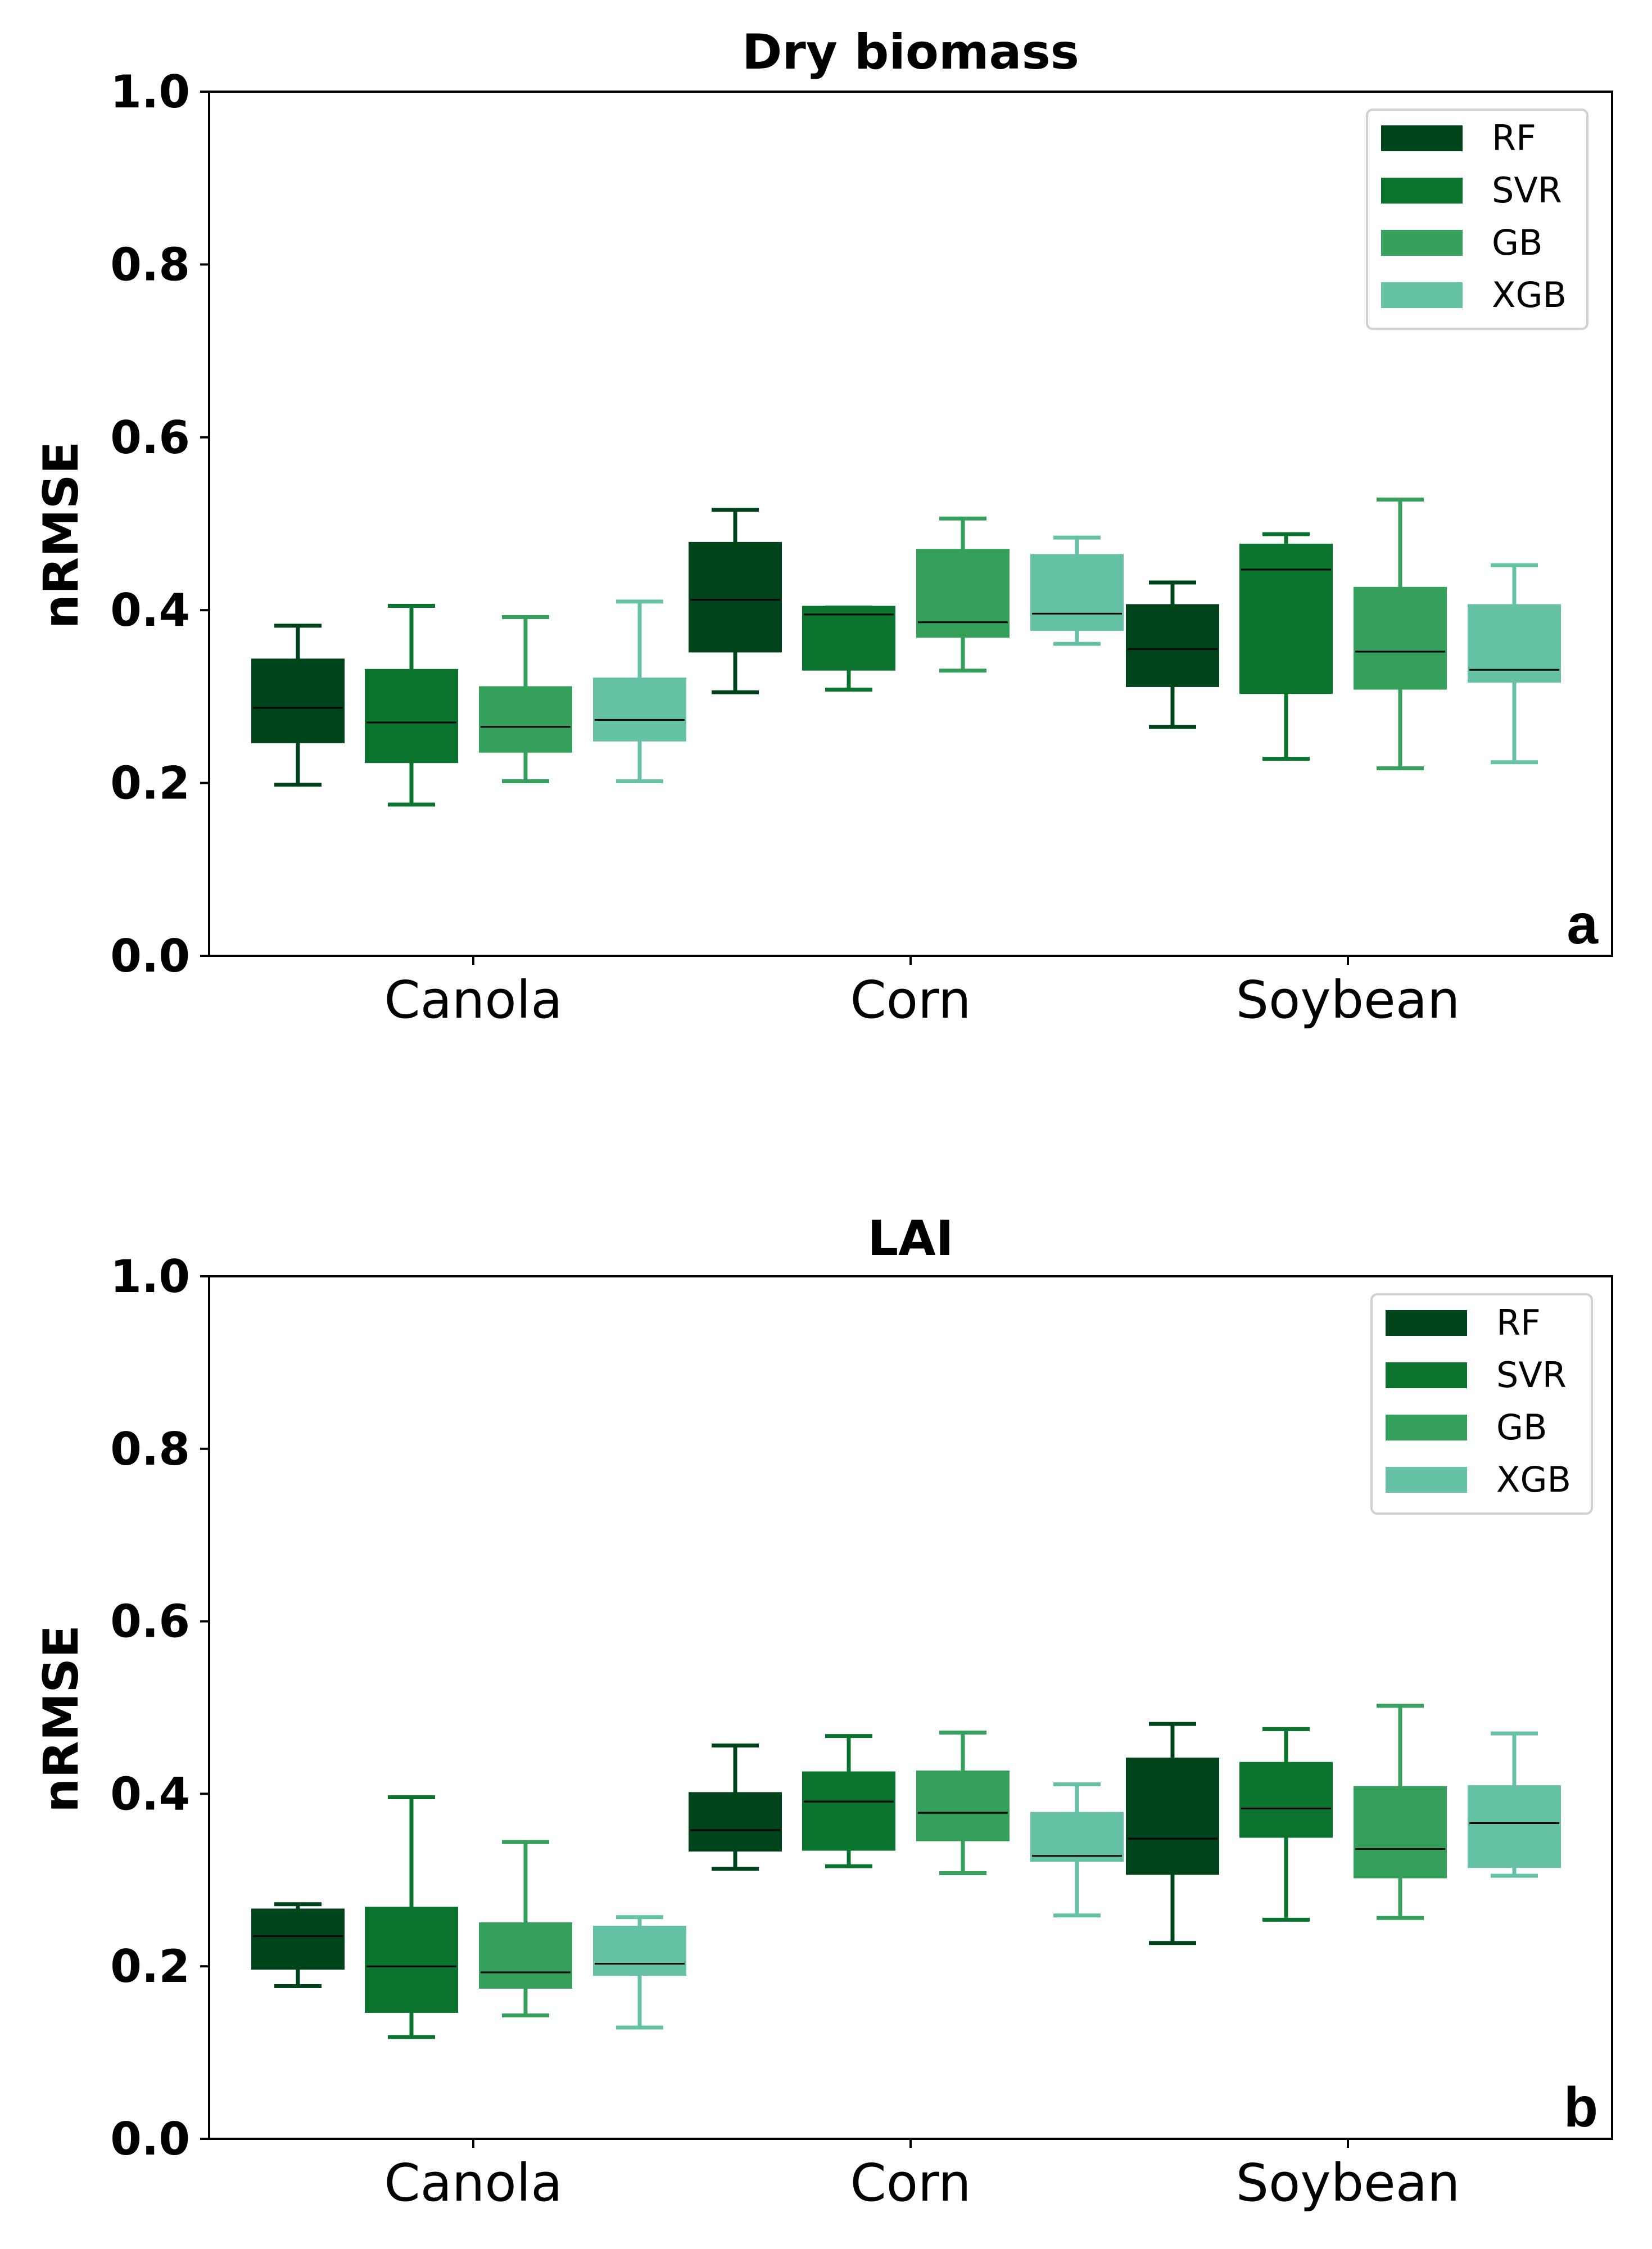  What do you see at coordinates (910, 52) in the screenshot?
I see `chart-title: Dry biomass` at bounding box center [910, 52].